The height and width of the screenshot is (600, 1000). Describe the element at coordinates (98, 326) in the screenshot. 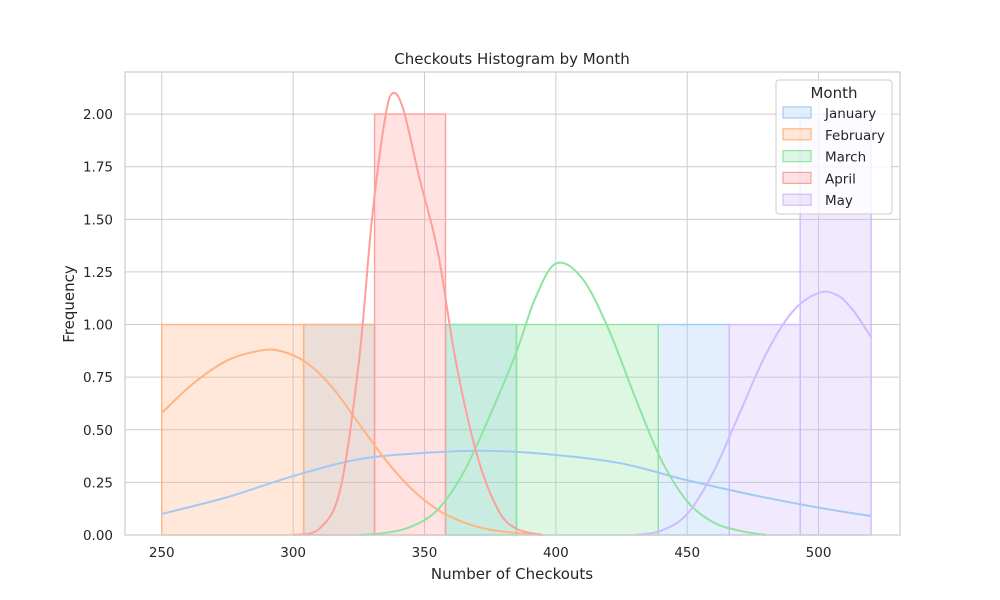

I see `y-tick-label: 1.00` at that location.